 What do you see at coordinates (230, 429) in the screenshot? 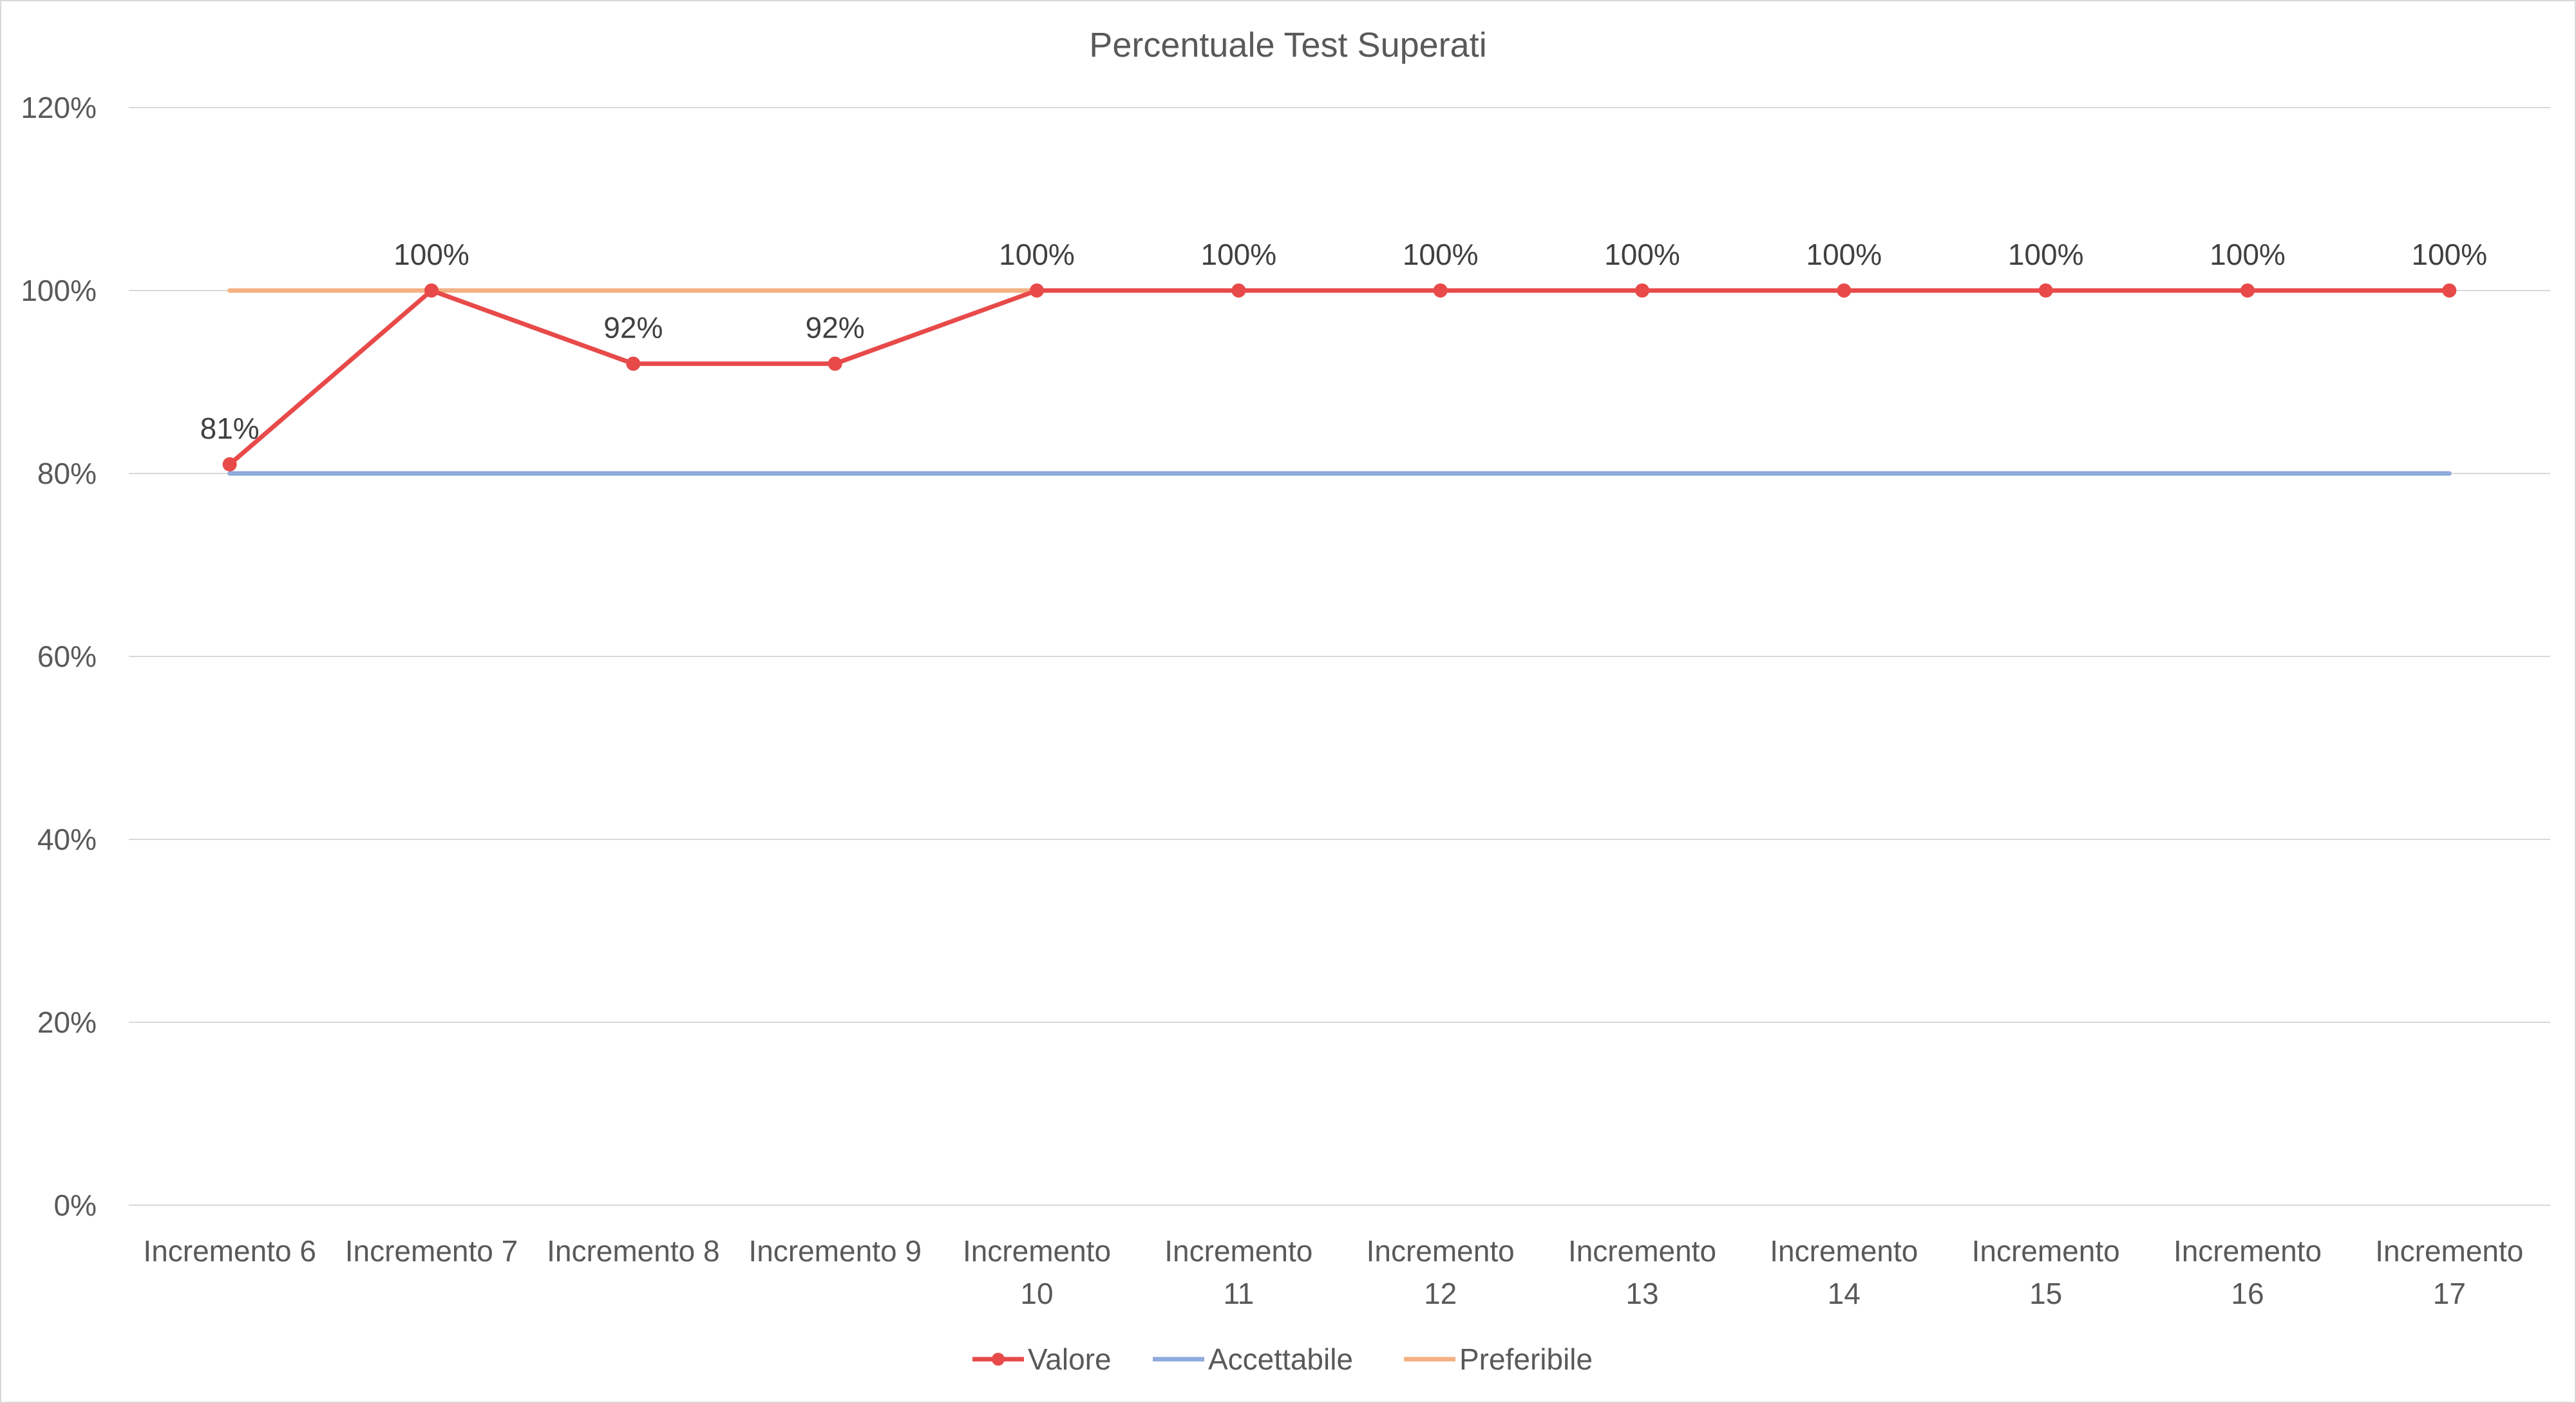
I see `data-label: 81%` at bounding box center [230, 429].